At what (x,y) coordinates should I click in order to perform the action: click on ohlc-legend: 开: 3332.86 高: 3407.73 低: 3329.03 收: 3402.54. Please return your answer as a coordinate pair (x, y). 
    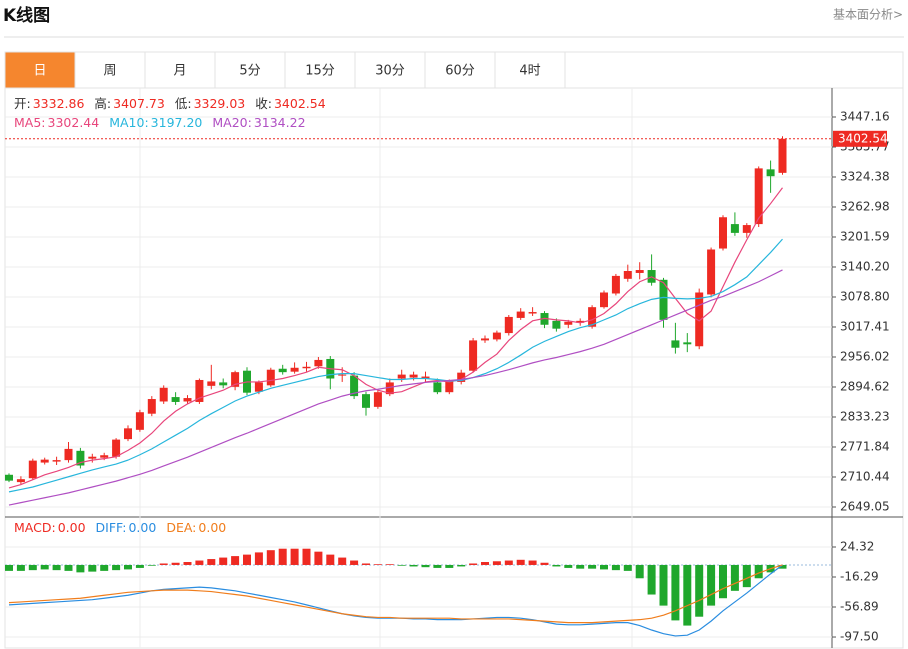
    Looking at the image, I should click on (170, 103).